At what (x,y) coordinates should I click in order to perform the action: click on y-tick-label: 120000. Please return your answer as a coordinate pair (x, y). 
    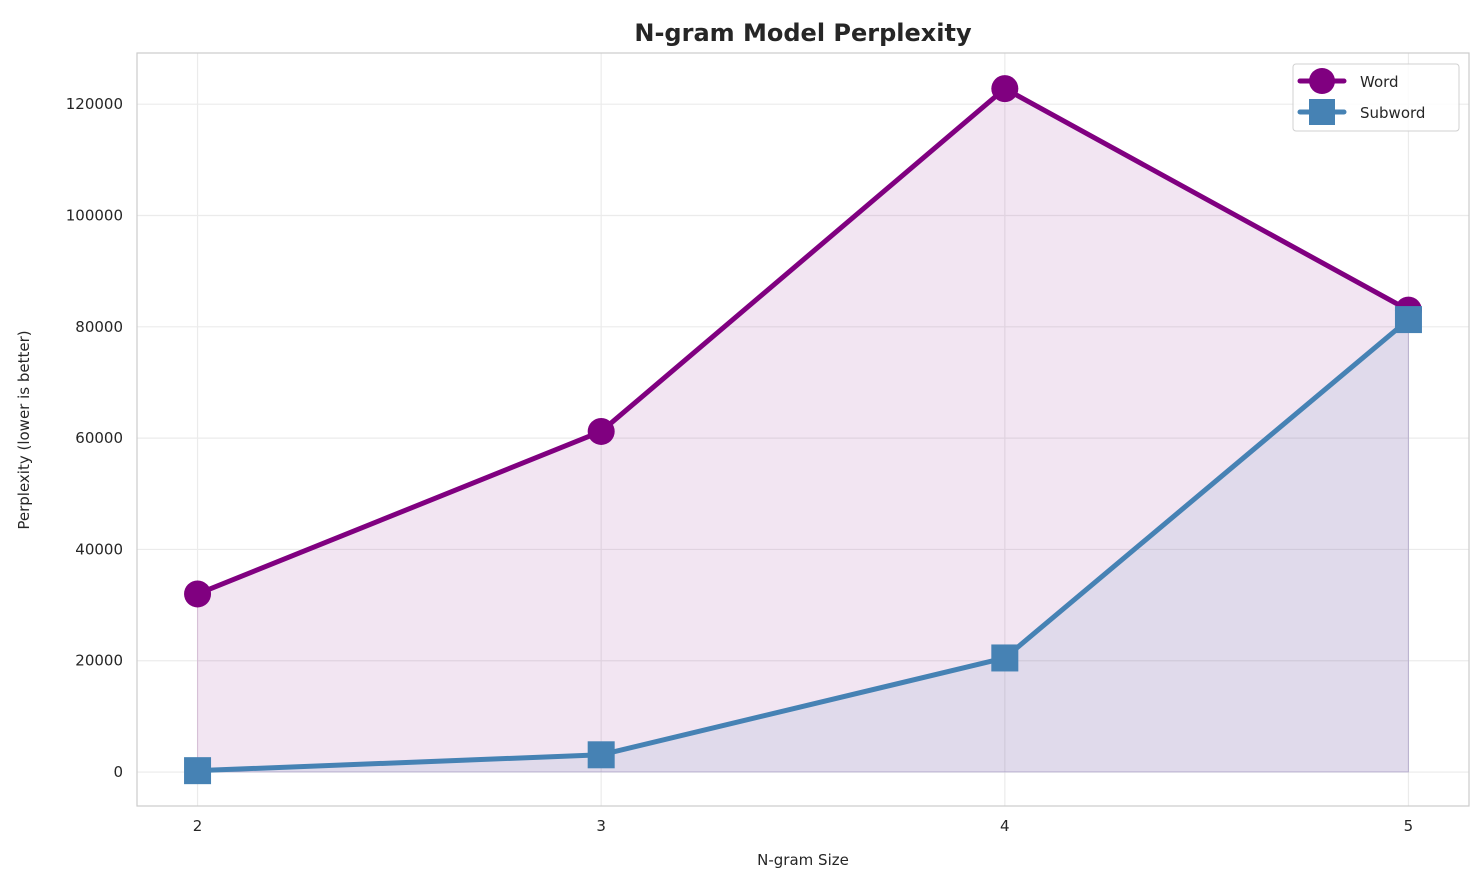
    Looking at the image, I should click on (94, 104).